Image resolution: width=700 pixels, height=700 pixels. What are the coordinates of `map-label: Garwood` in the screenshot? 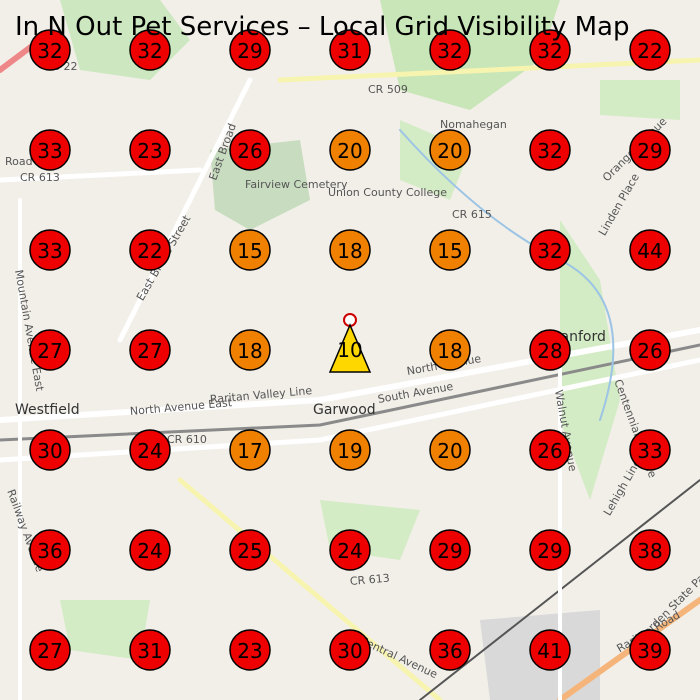 It's located at (344, 410).